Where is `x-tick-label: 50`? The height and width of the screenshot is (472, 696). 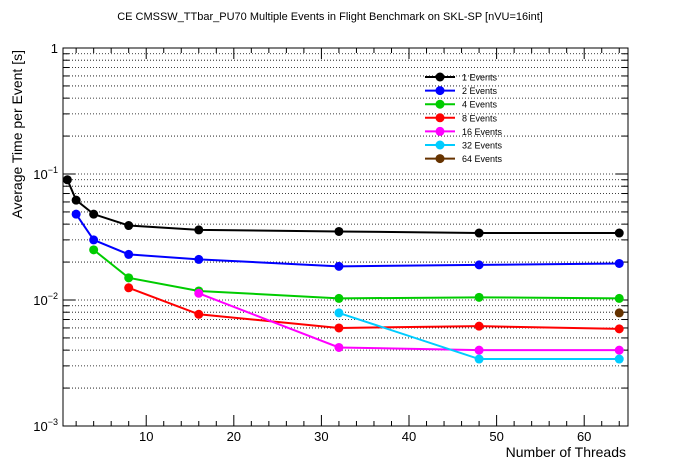 x-tick-label: 50 is located at coordinates (496, 436).